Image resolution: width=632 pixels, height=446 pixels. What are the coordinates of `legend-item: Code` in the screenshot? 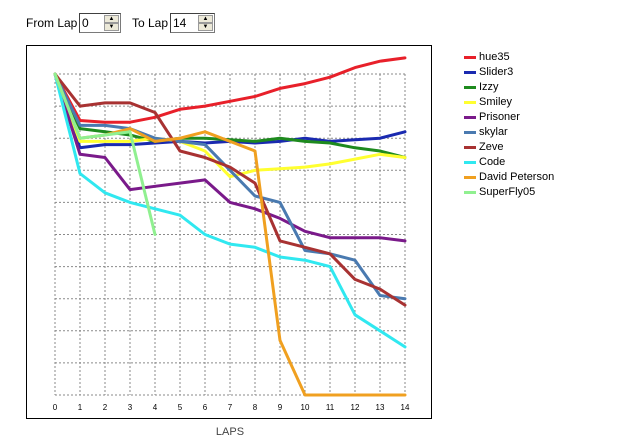 It's located at (545, 162).